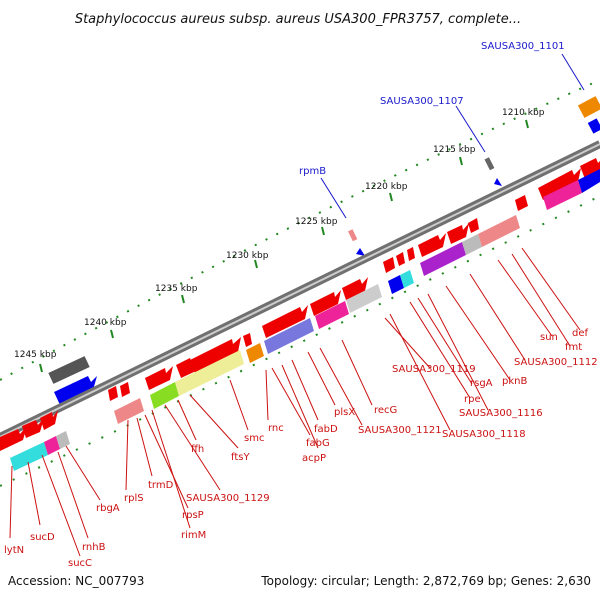 The height and width of the screenshot is (600, 600). Describe the element at coordinates (481, 383) in the screenshot. I see `gene-label: rsgA` at that location.